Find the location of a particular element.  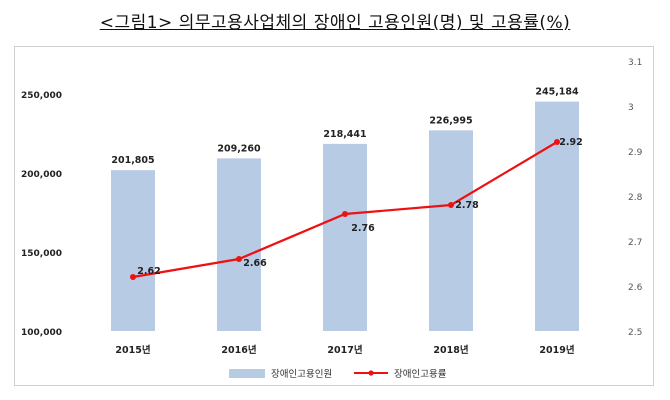

x-axis-labels: 2015년 2016년 2017년 2018년 2019년 is located at coordinates (344, 350).